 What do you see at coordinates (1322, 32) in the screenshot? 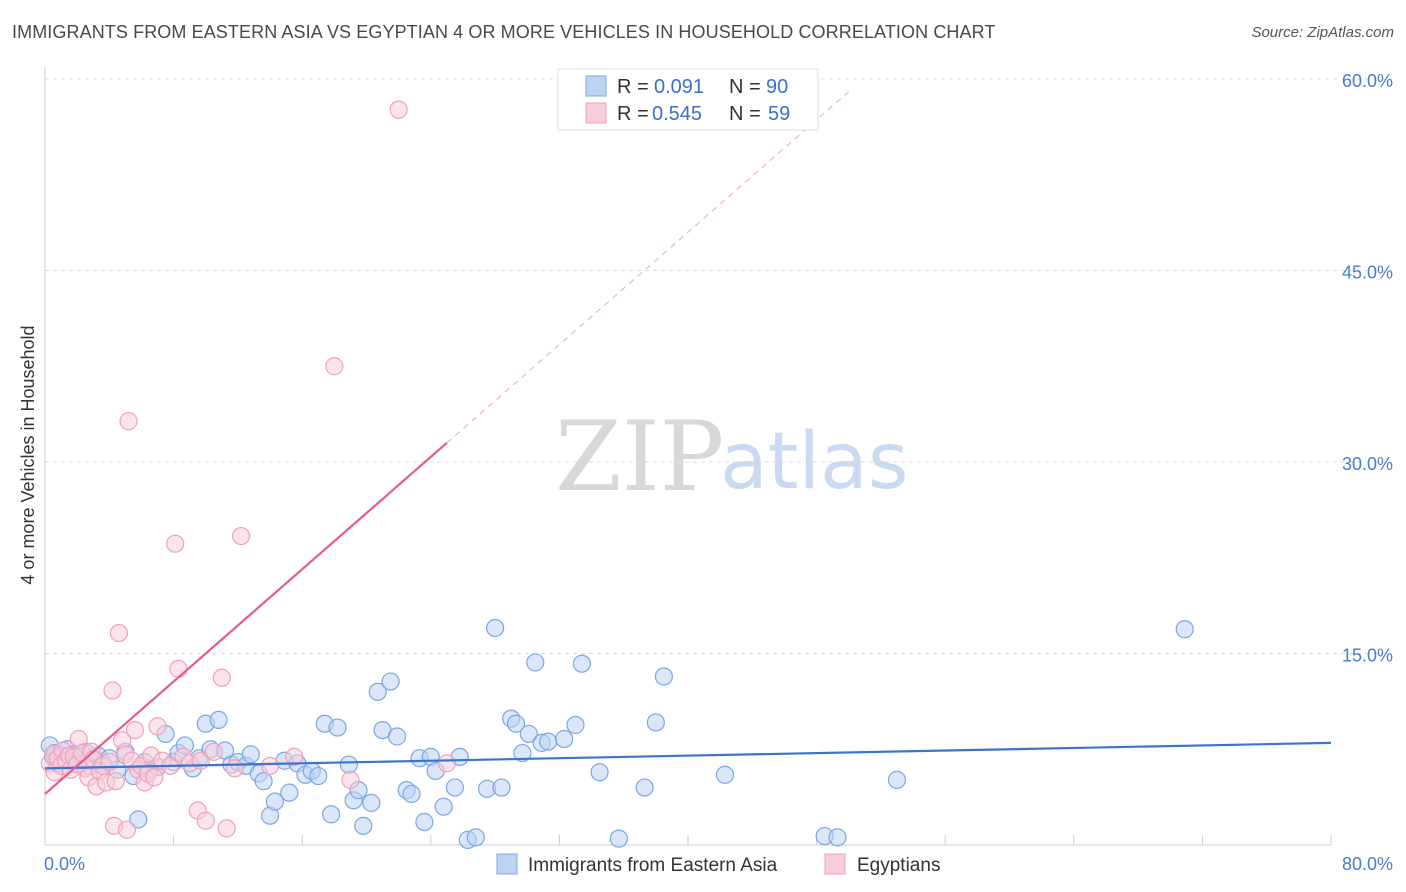
I see `source-credit: Source: ZipAtlas.com` at bounding box center [1322, 32].